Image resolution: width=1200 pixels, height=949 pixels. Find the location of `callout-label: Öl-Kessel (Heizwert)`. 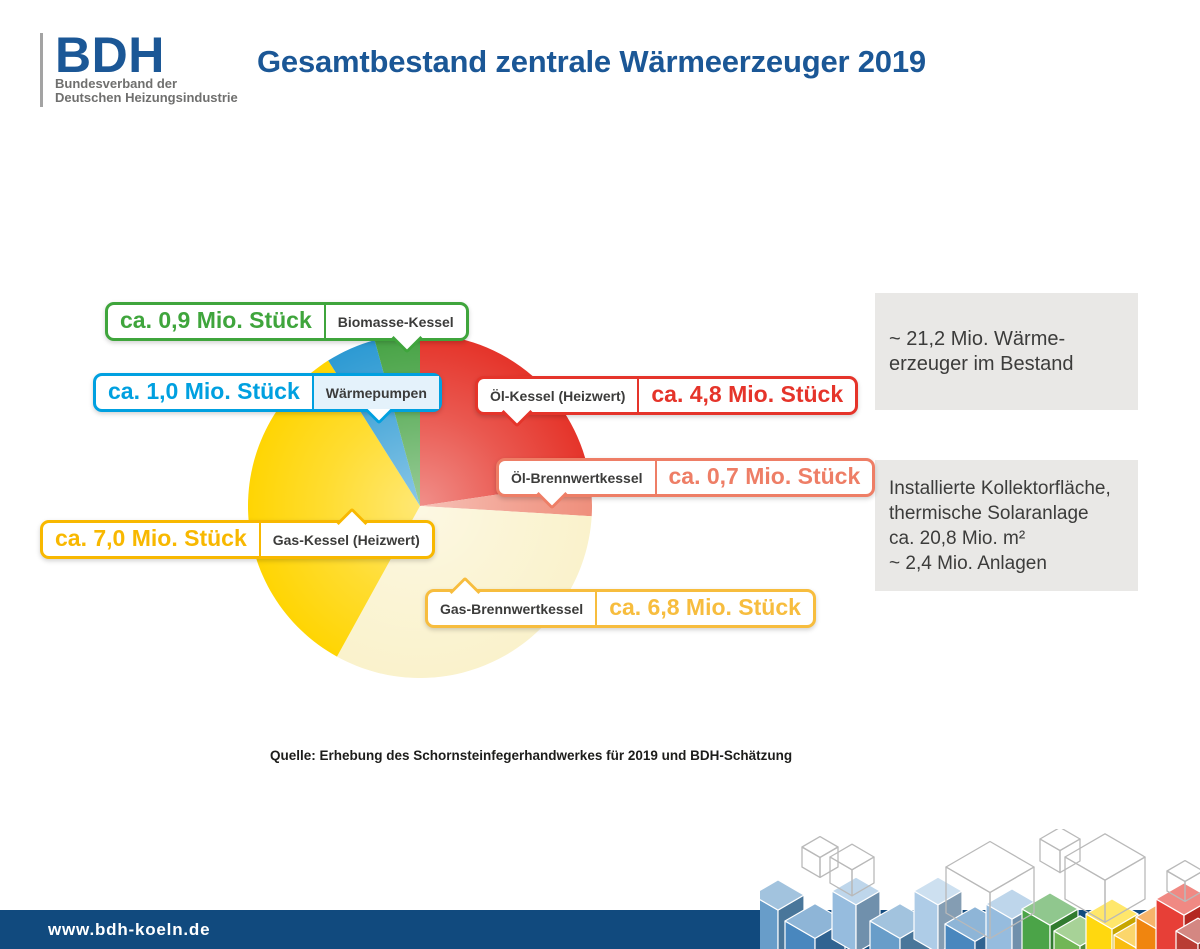

callout-label: Öl-Kessel (Heizwert) is located at coordinates (558, 395).